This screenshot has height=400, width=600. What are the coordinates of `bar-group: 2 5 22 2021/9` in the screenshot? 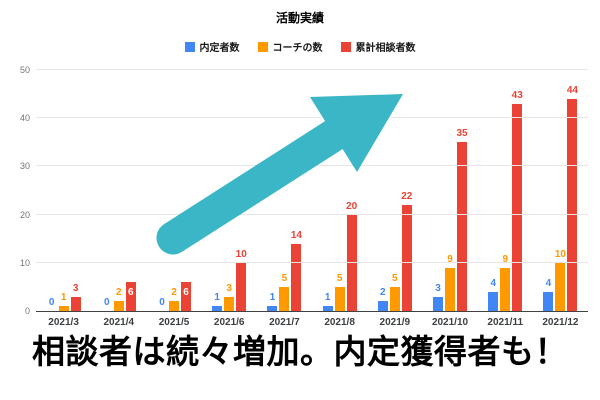 It's located at (394, 199).